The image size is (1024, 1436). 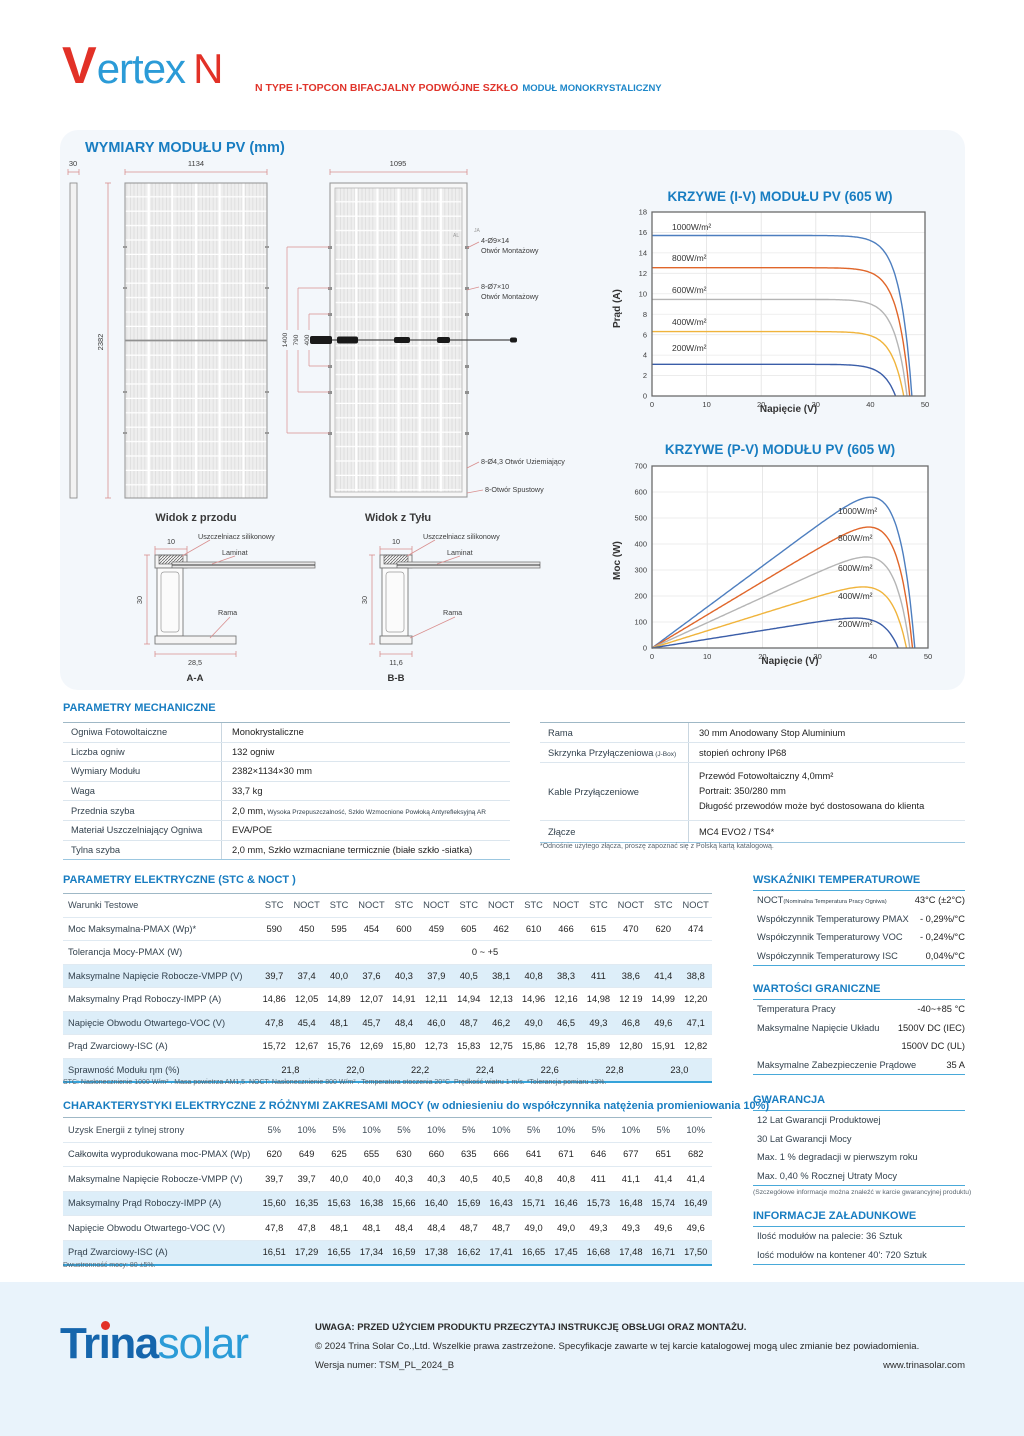 What do you see at coordinates (830, 1236) in the screenshot?
I see `list-item: Ilość modułów na palecie: 36 Sztuk` at bounding box center [830, 1236].